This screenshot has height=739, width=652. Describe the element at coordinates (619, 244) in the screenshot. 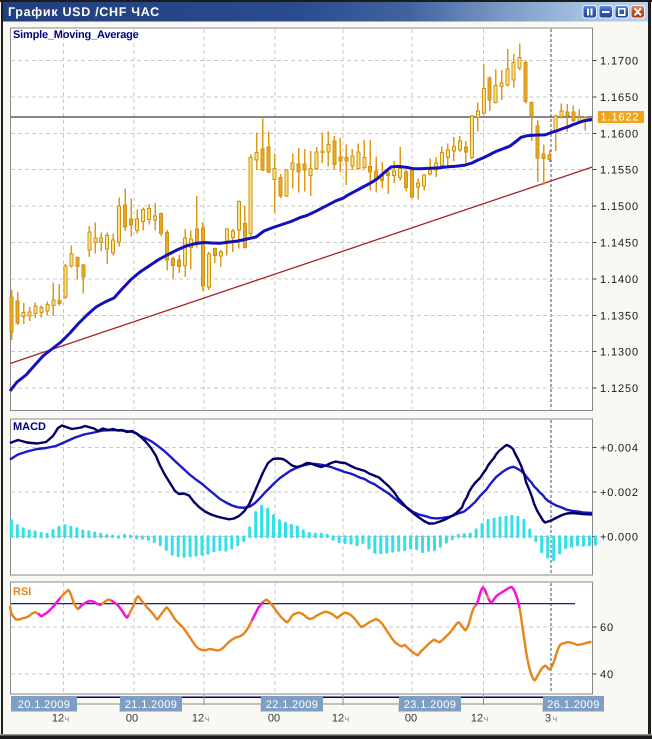

I see `svg-text: 1.1450` at that location.